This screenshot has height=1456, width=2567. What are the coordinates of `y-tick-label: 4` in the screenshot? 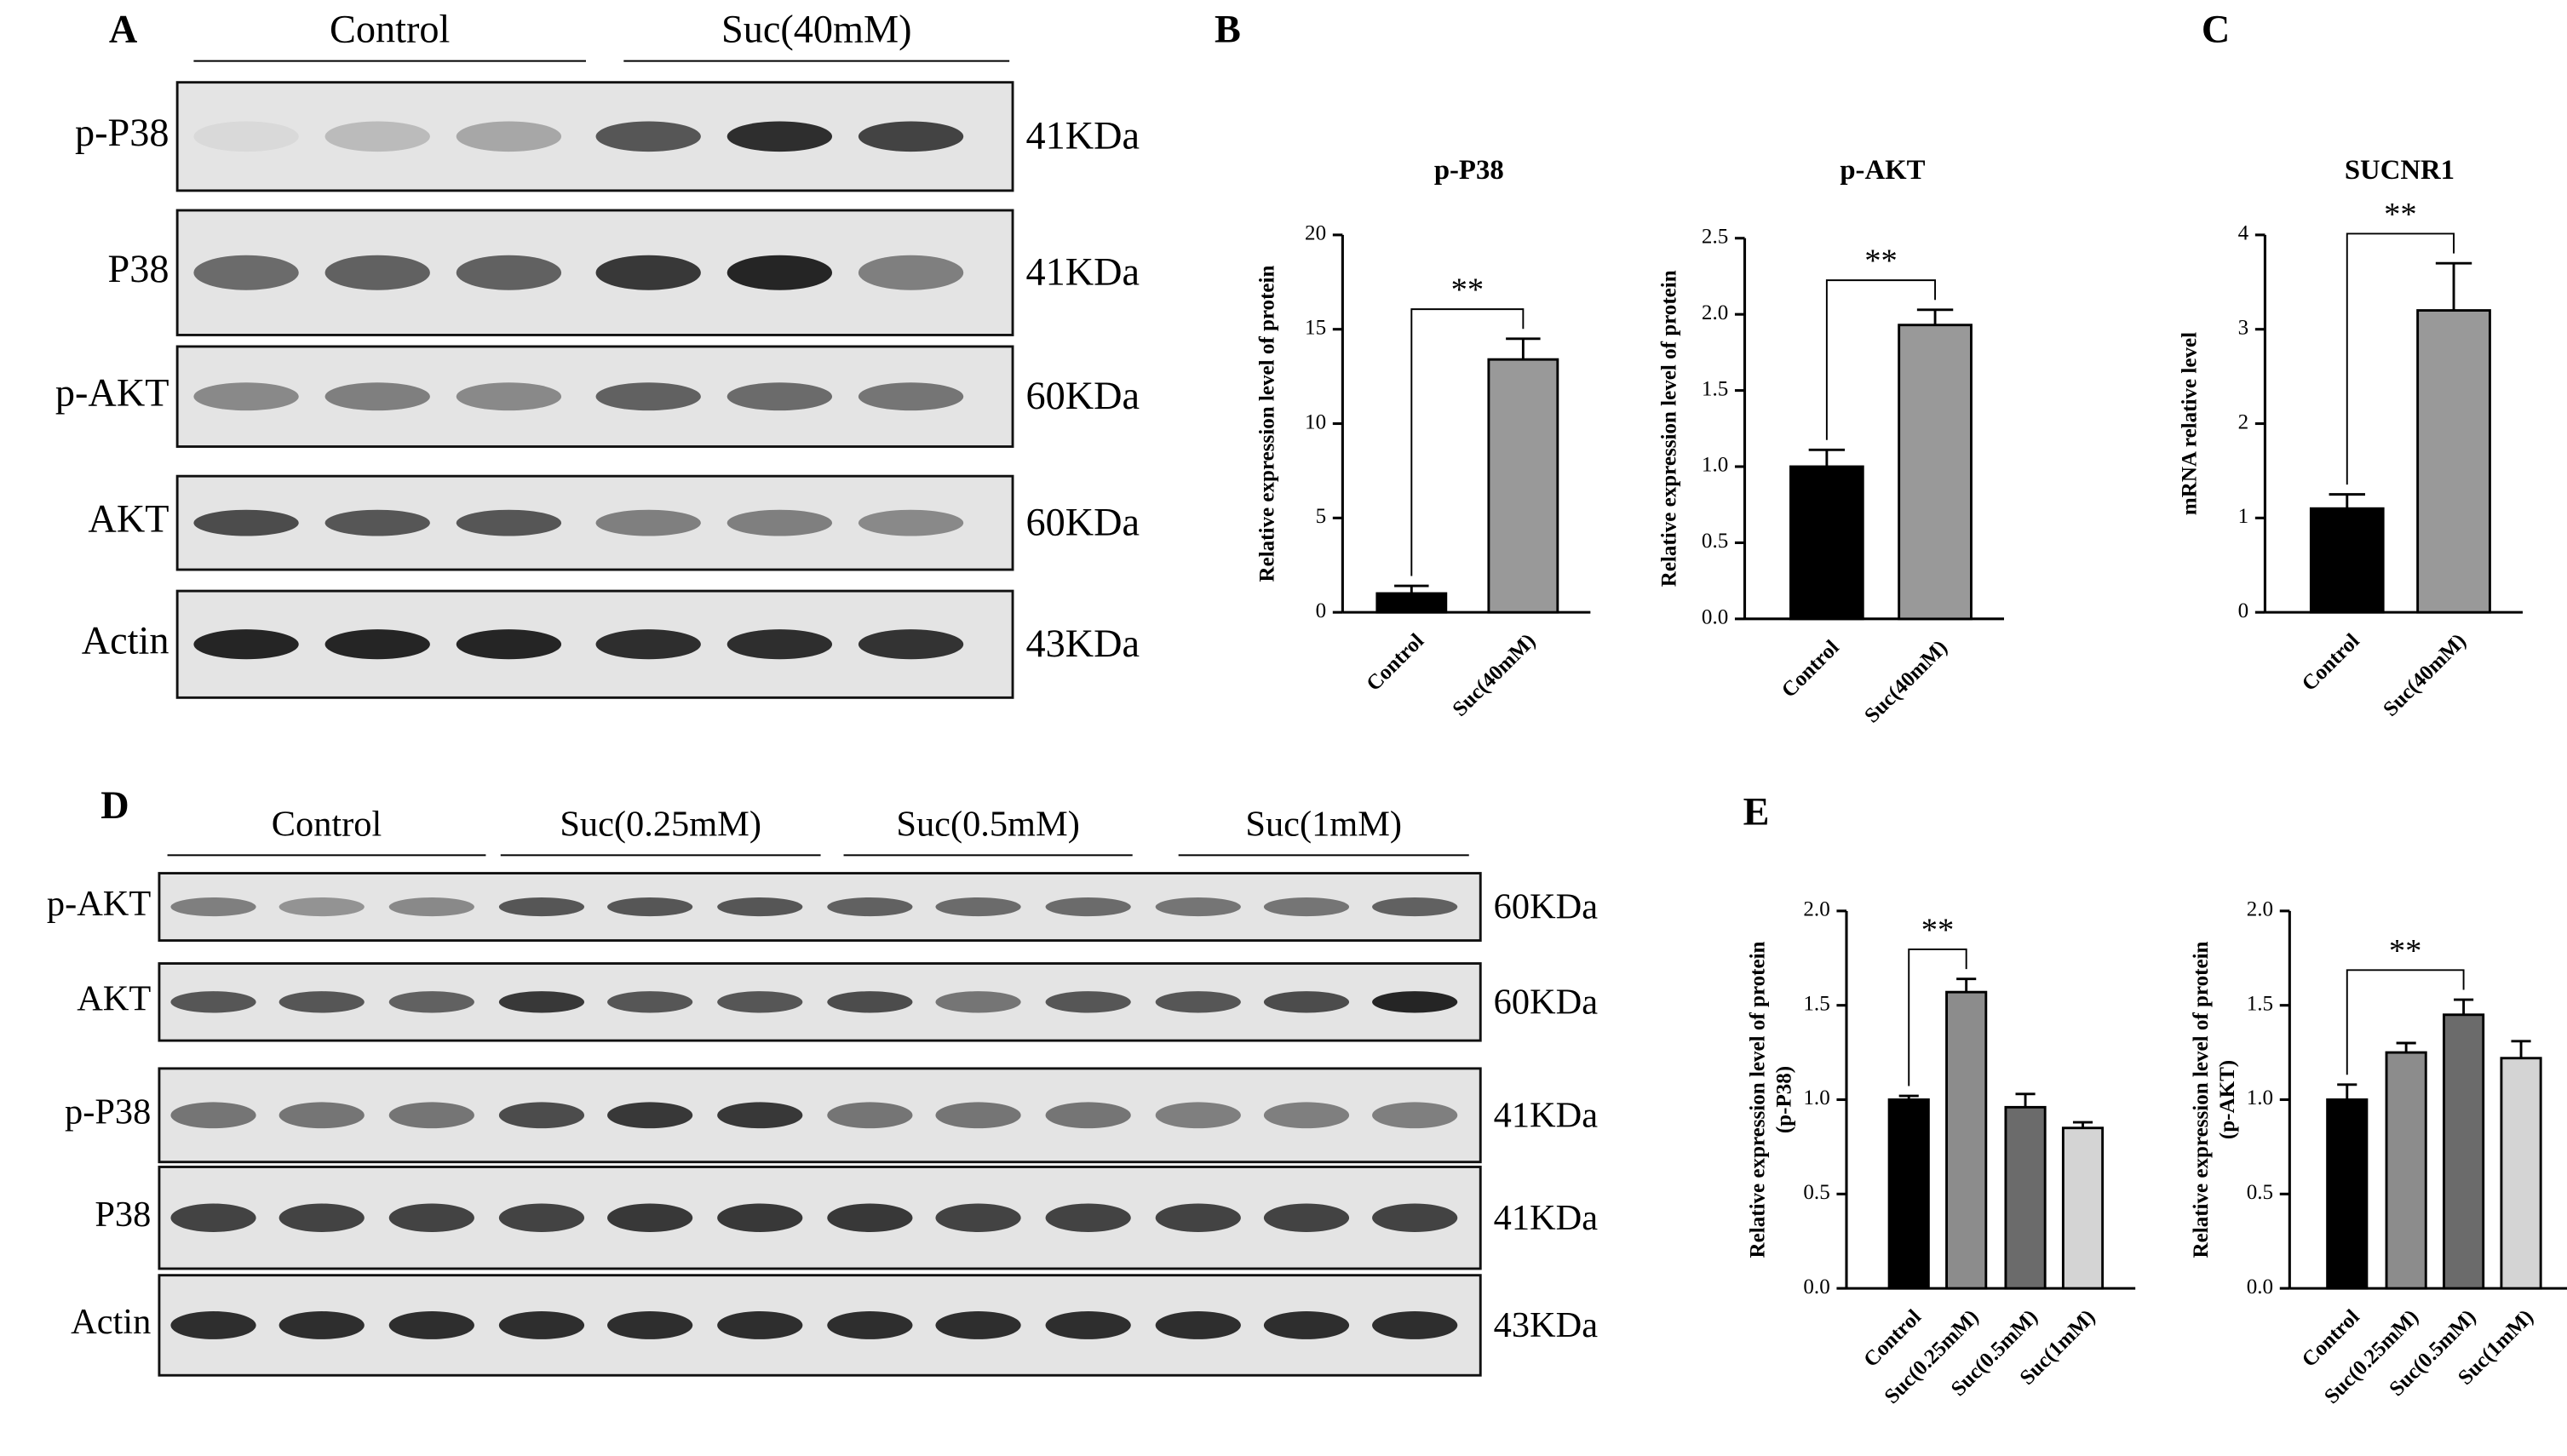 It's located at (2243, 233).